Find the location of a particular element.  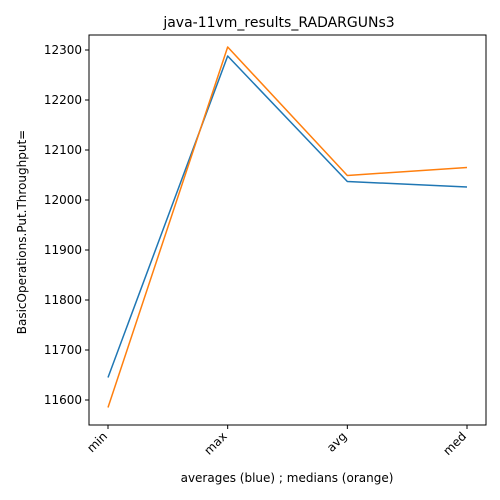

y-axis-label: BasicOperations.Put.Throughput= is located at coordinates (22, 232).